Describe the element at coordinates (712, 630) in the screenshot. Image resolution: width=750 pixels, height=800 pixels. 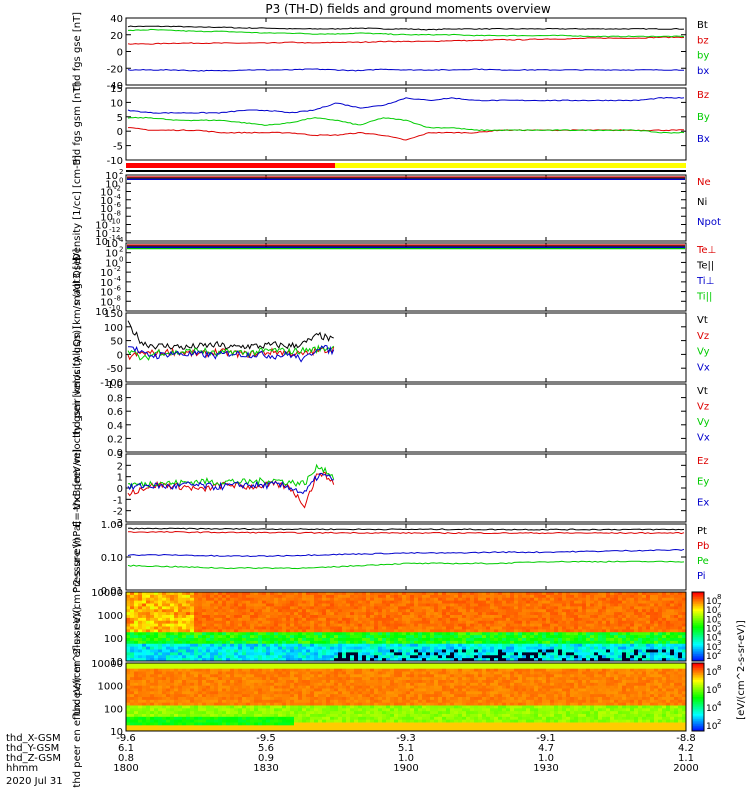
I see `colorbar-tick-label: 10` at that location.